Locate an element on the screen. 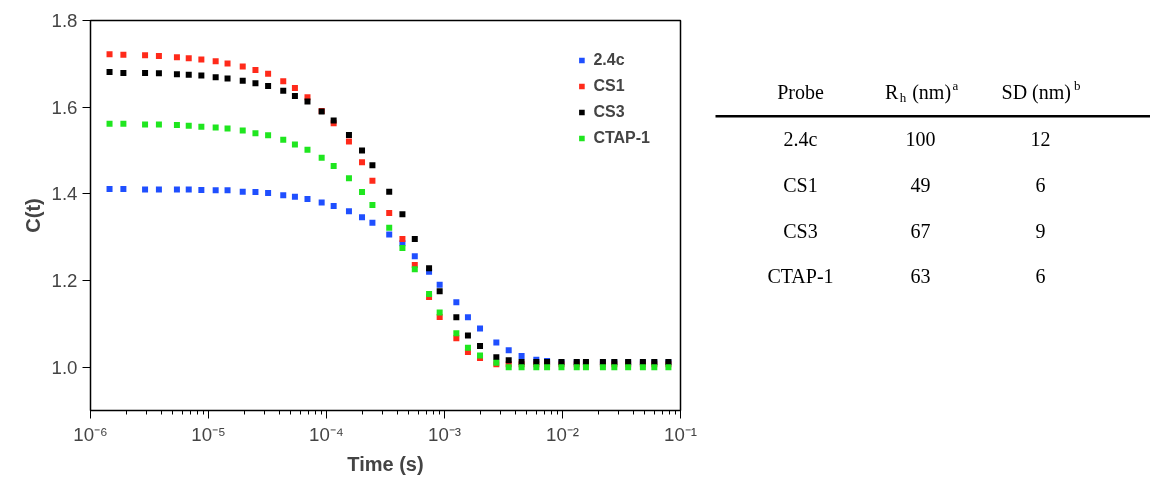 This screenshot has width=1155, height=477. y-tick-label: 1.6 is located at coordinates (64, 107).